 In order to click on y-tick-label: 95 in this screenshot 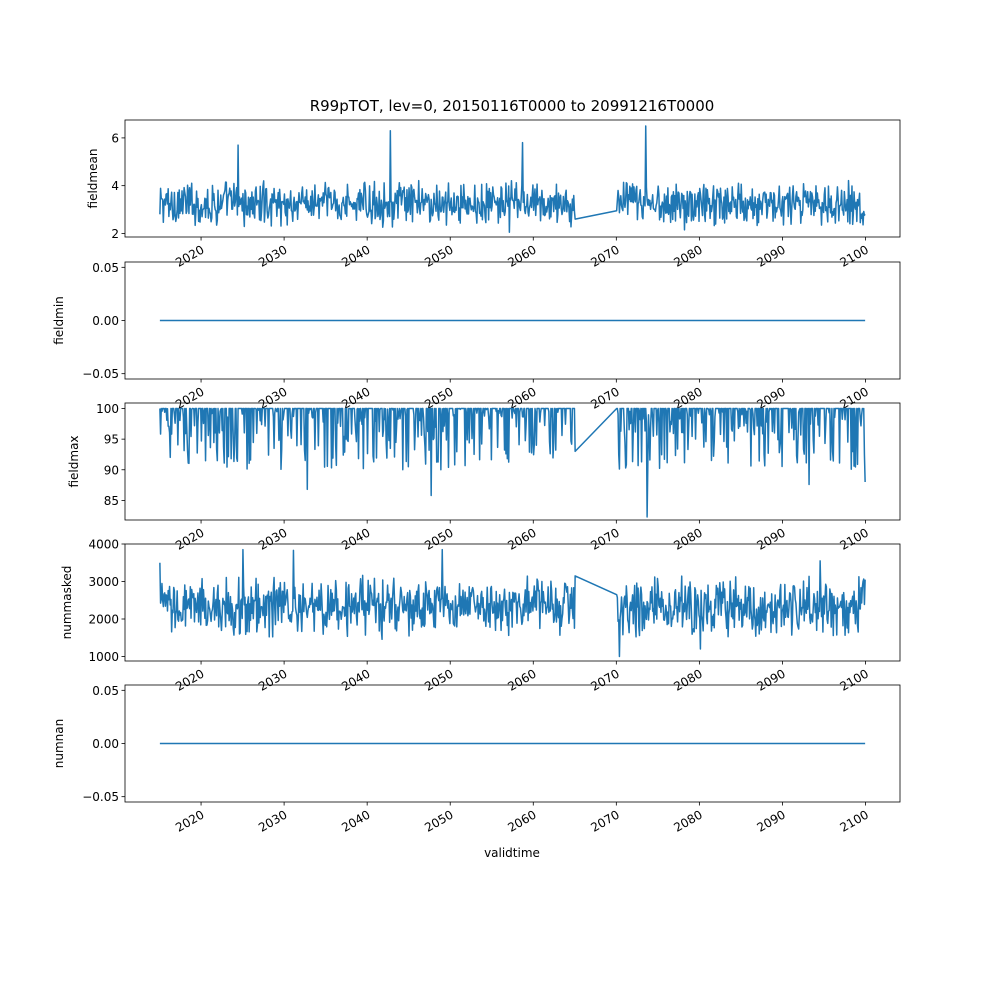, I will do `click(111, 440)`.